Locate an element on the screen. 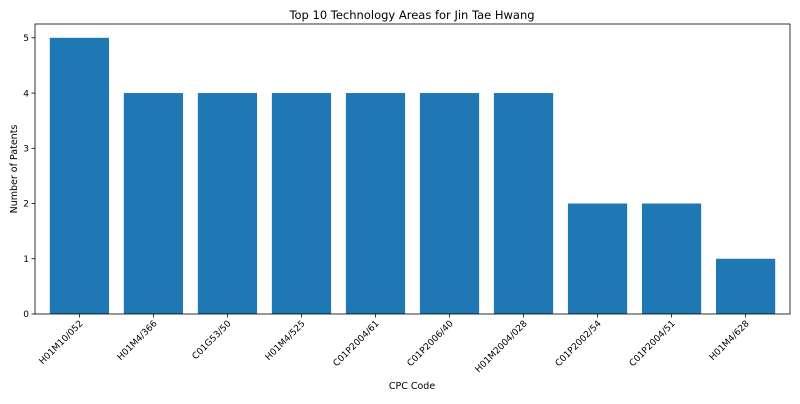  y-tick-label: 3 is located at coordinates (26, 149).